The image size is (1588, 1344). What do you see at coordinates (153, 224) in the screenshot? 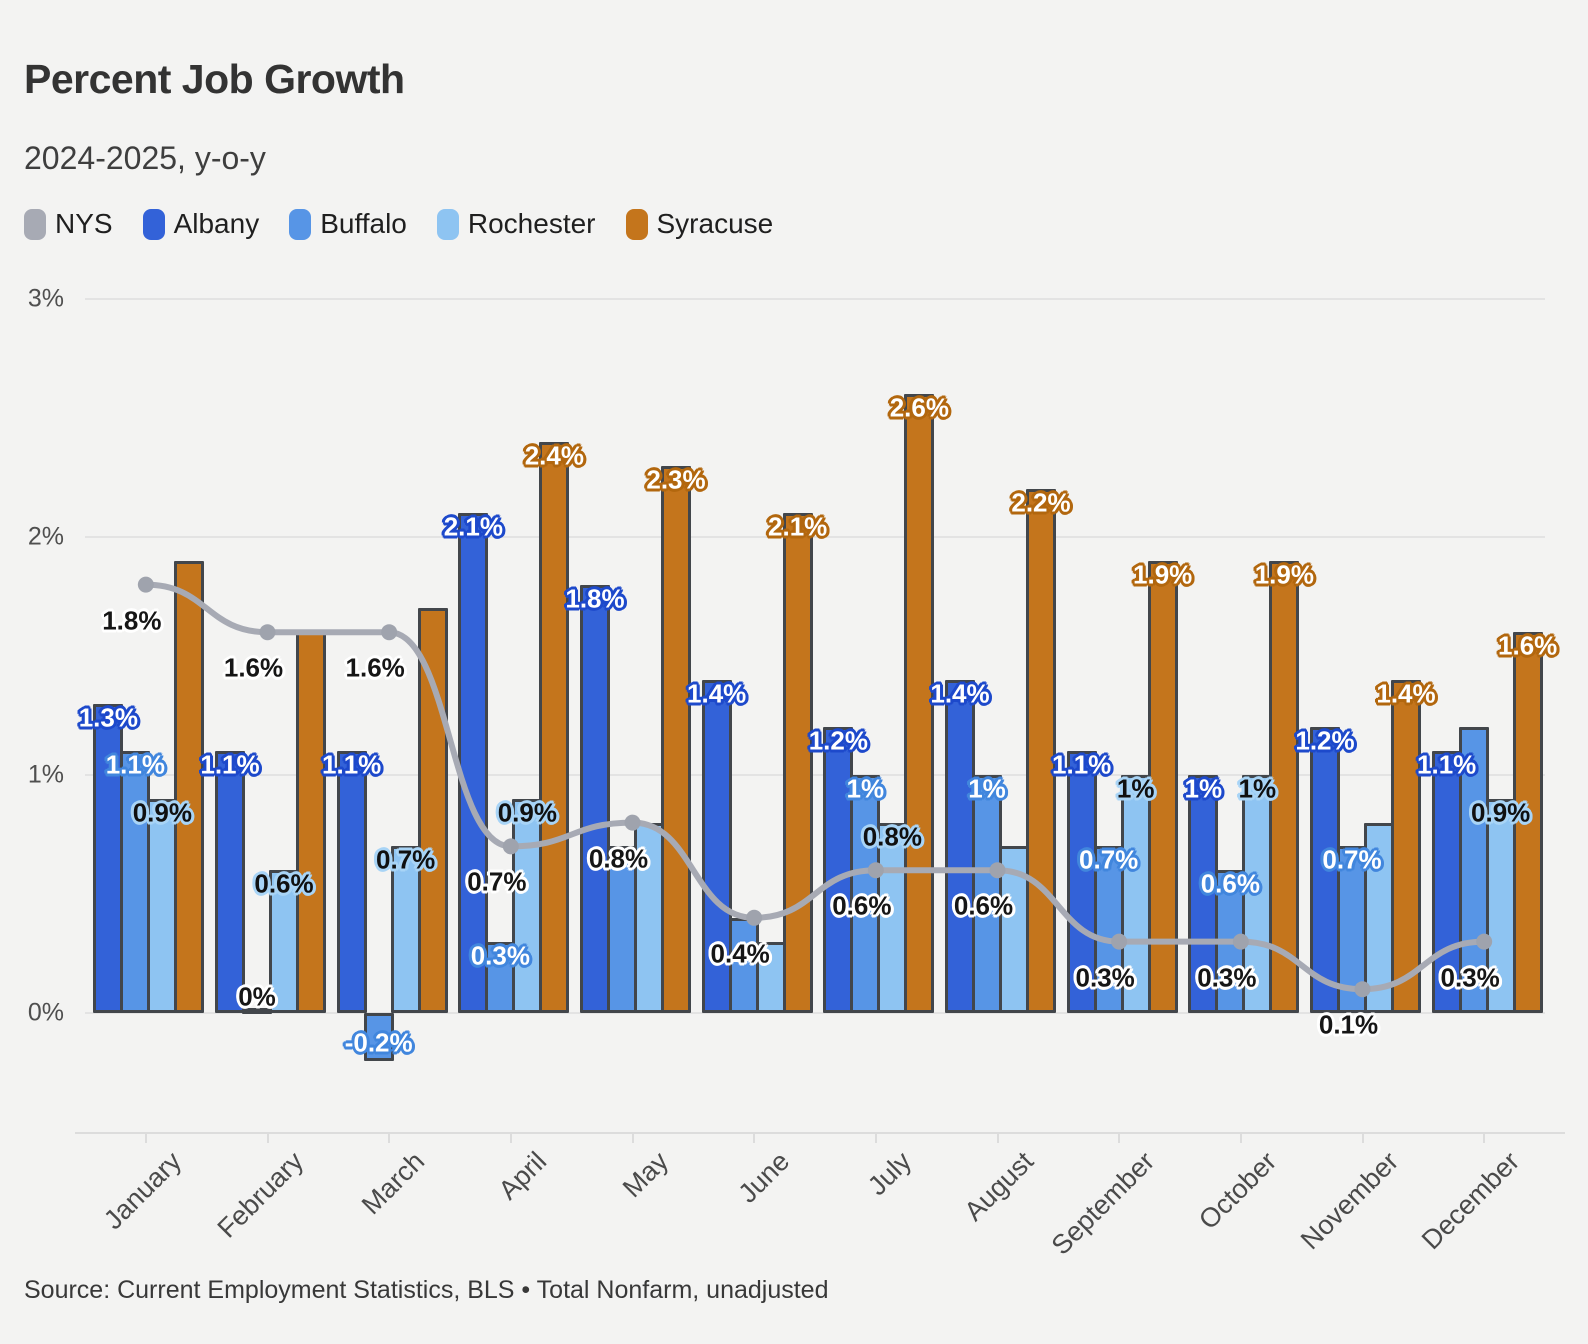
I see `legend-swatch-albany` at bounding box center [153, 224].